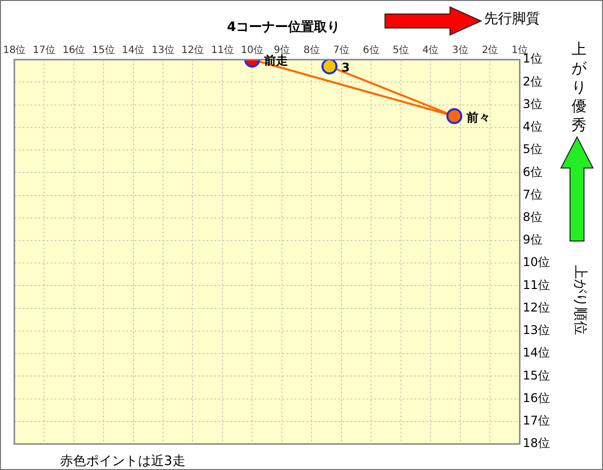  Describe the element at coordinates (536, 262) in the screenshot. I see `y-tick-label: 10位` at that location.